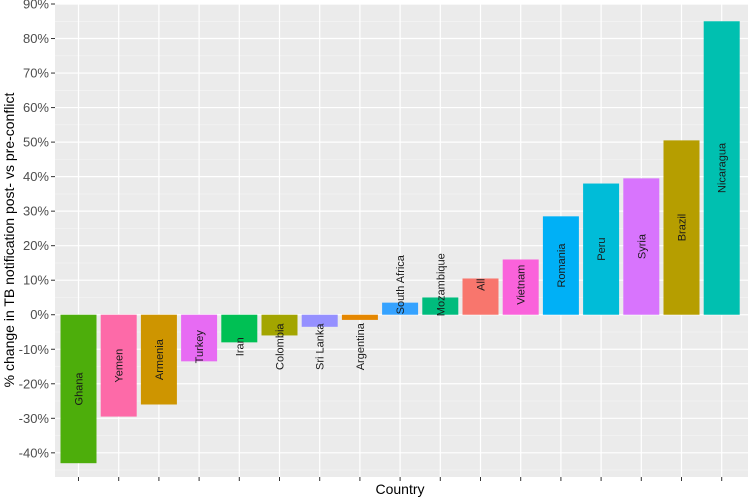  Describe the element at coordinates (36, 280) in the screenshot. I see `y-tick-label: 10%` at that location.